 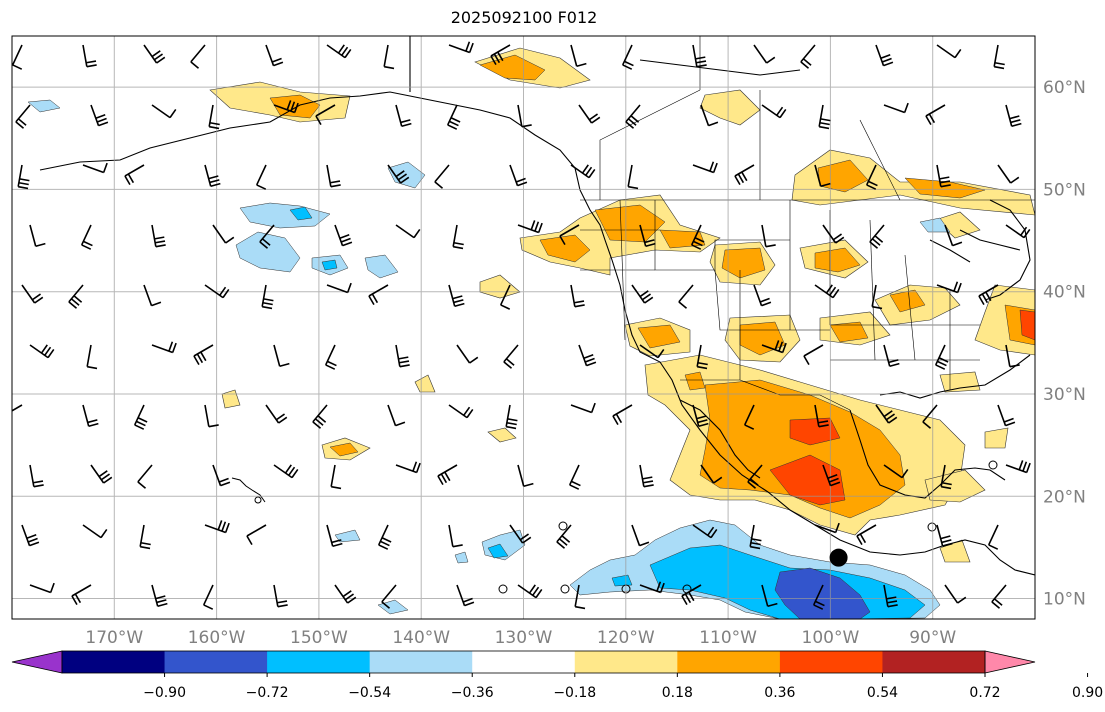 I want to click on very-strong-negative-anomaly-fill, so click(x=822, y=593).